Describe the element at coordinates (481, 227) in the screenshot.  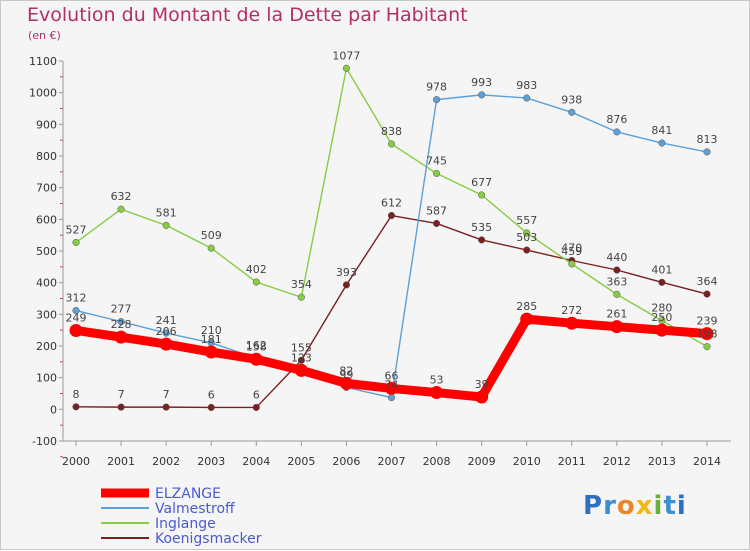
I see `data-label-koenigsmacker: 535` at that location.